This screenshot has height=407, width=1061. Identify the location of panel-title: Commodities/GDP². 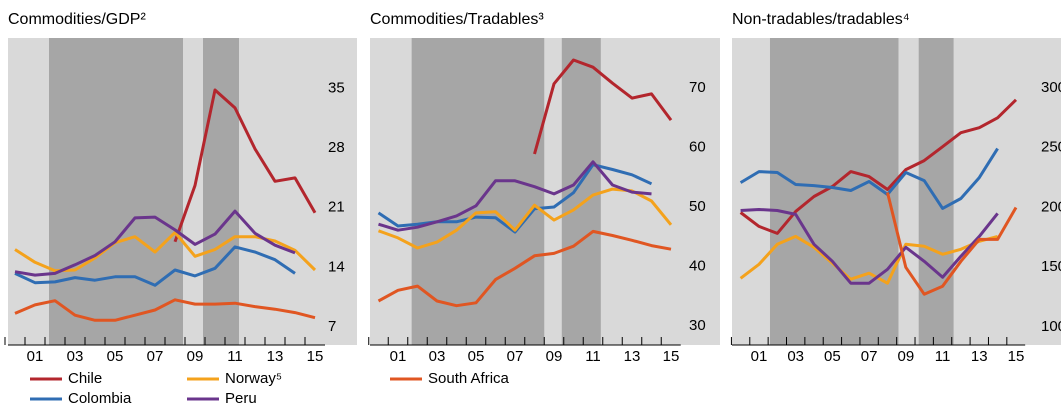
(77, 19).